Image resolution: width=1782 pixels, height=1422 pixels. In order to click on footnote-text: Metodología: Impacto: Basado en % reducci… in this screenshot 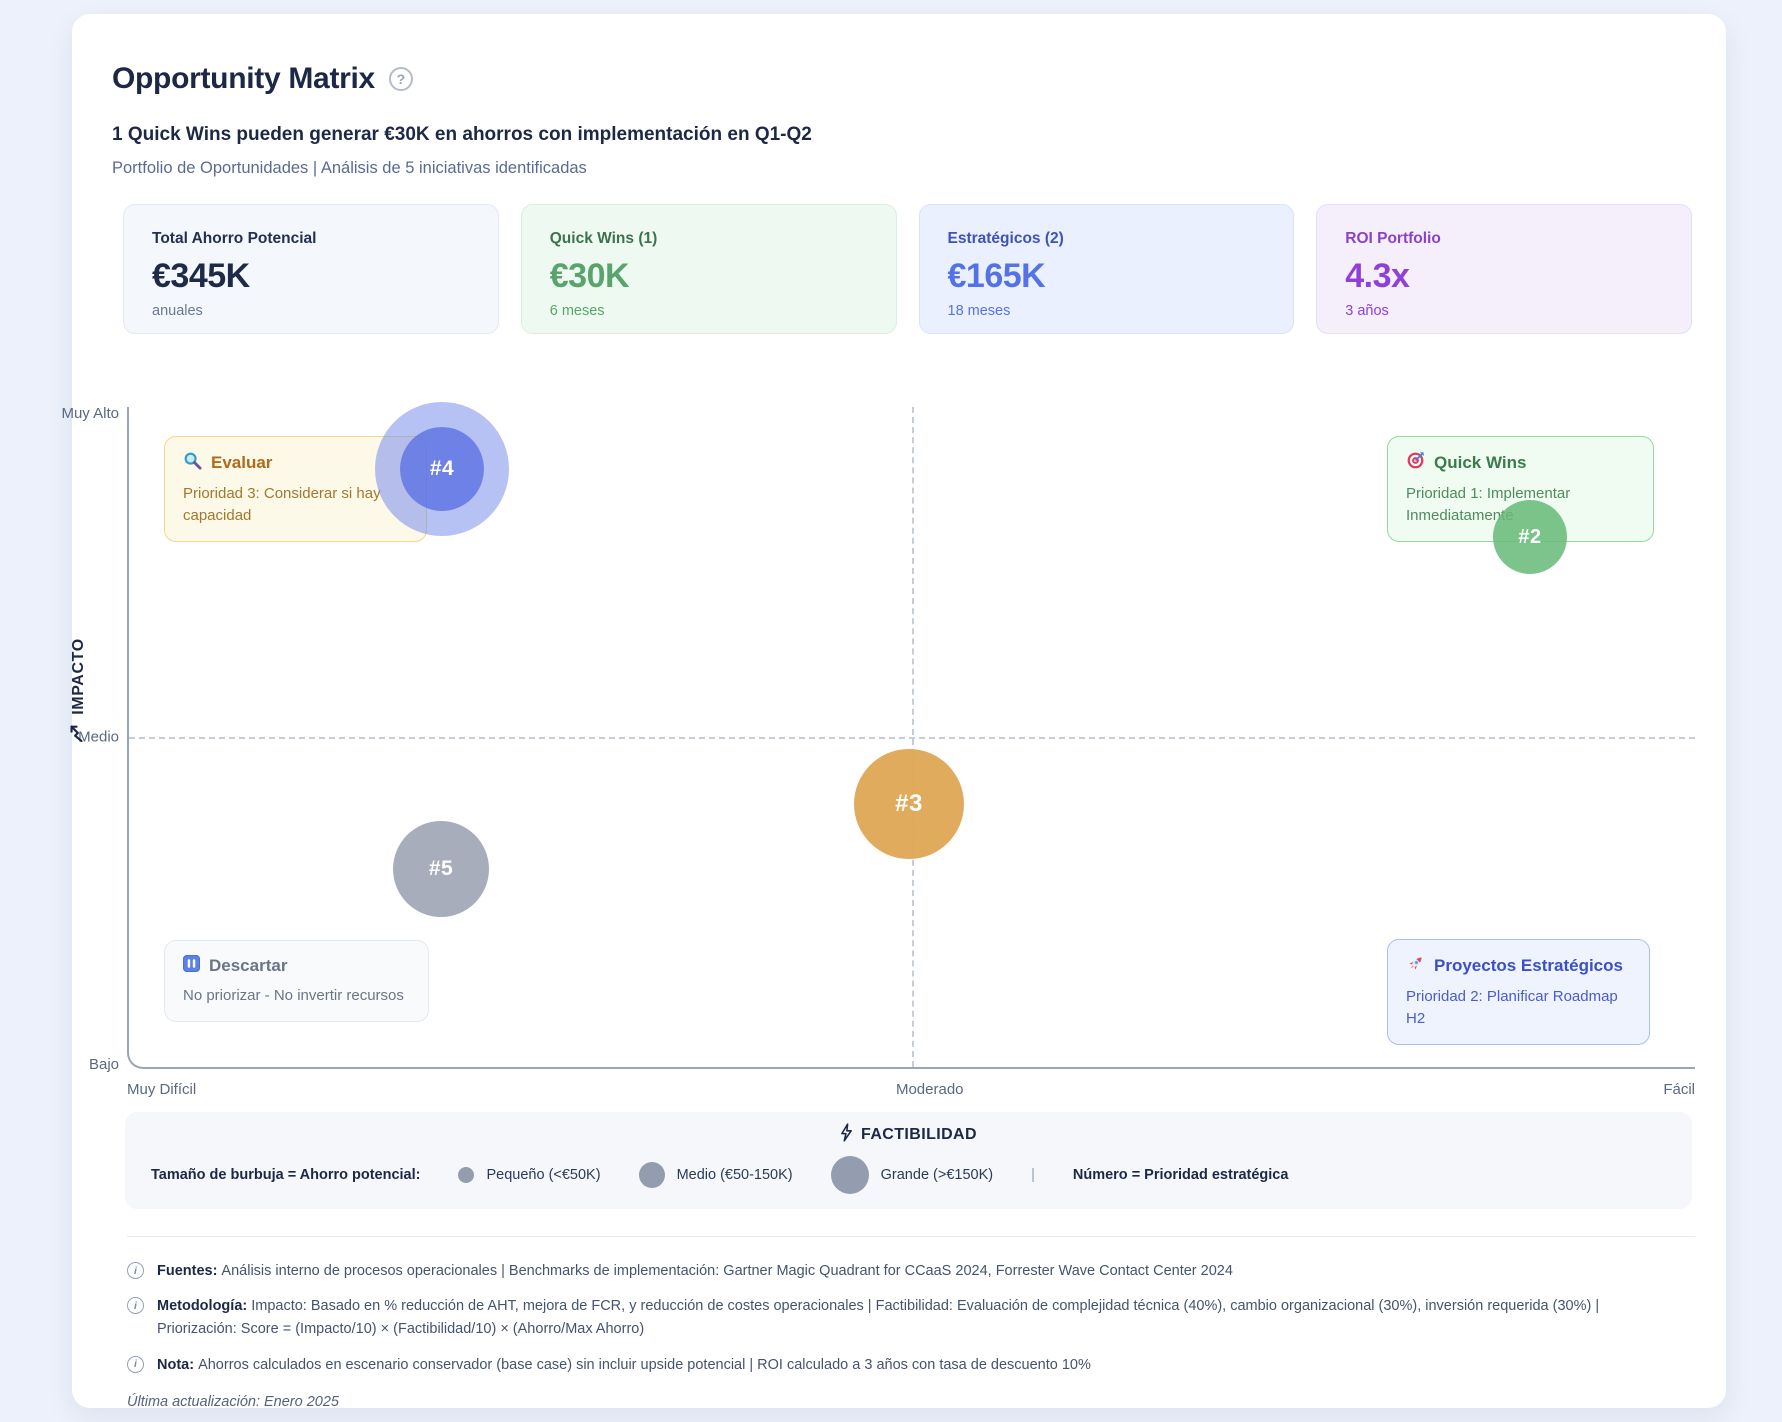, I will do `click(878, 1318)`.